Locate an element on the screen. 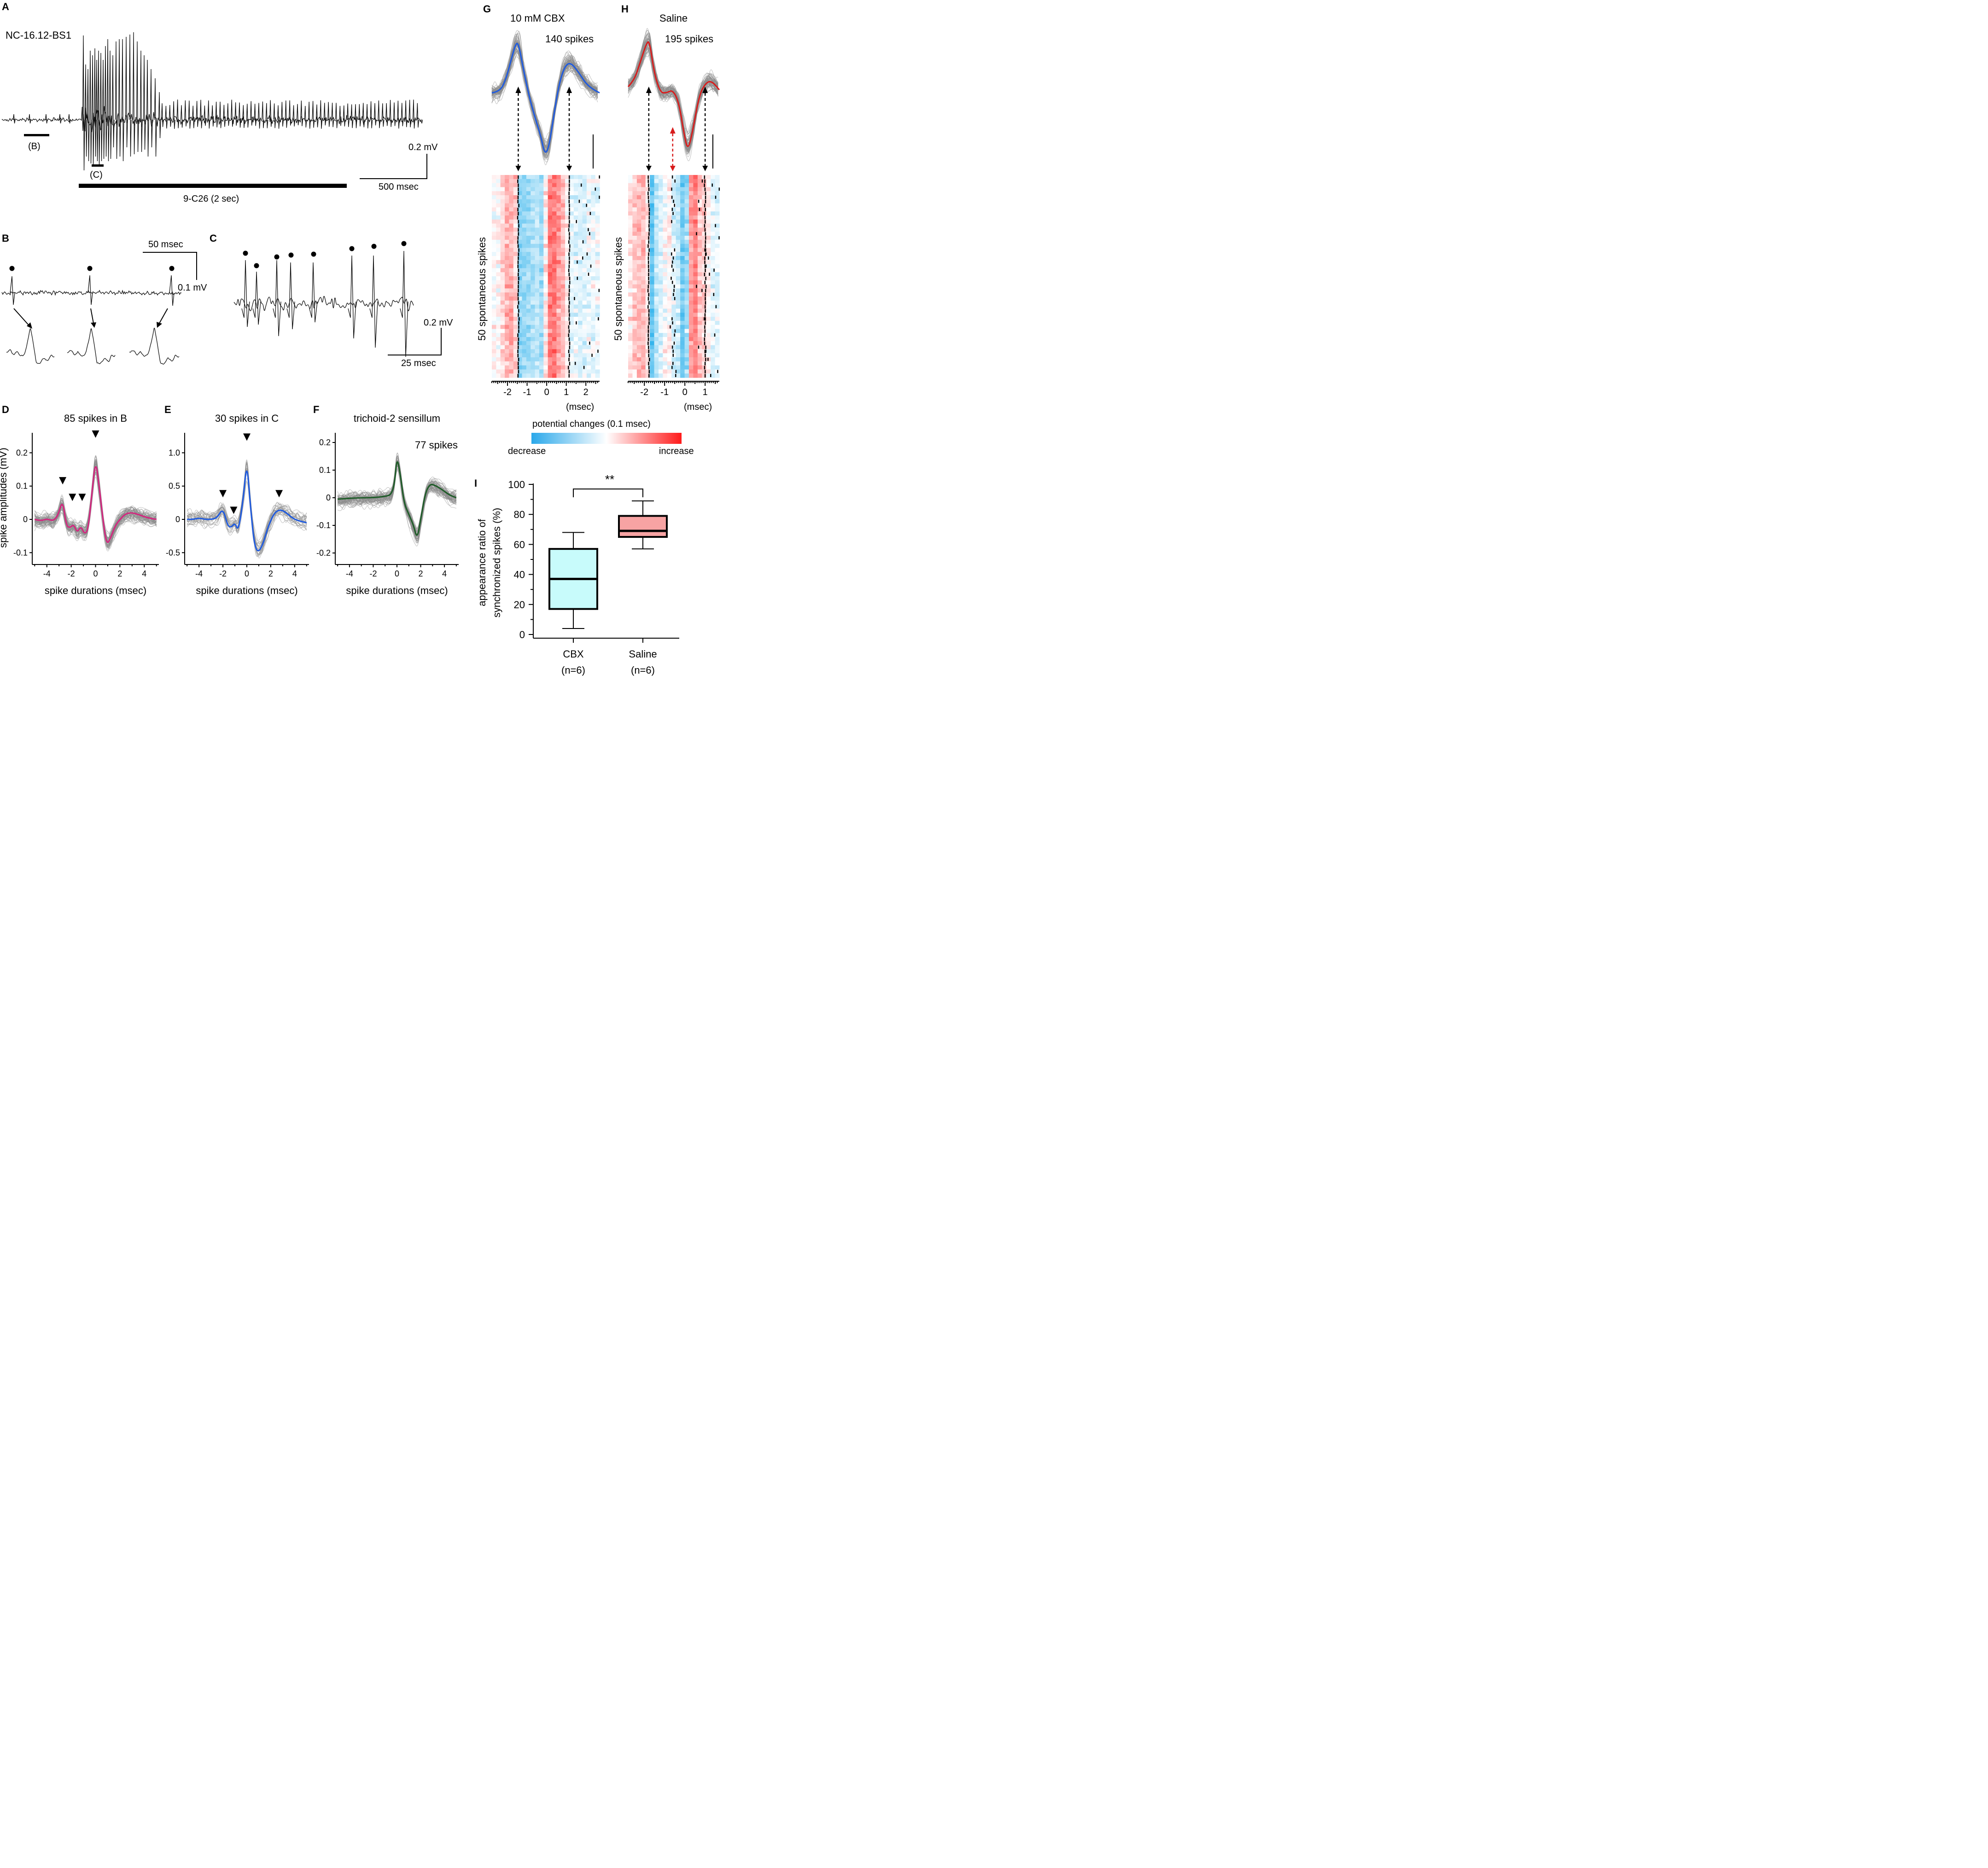  mean-trace is located at coordinates (546, 98).